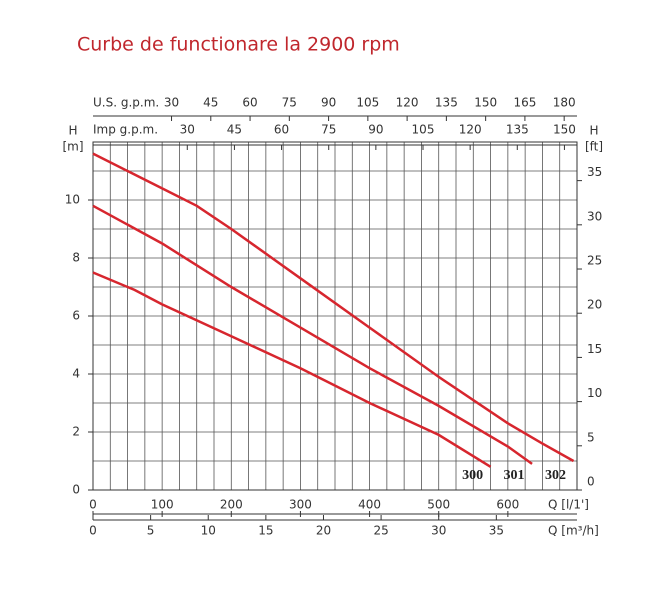 This screenshot has height=590, width=672. Describe the element at coordinates (594, 261) in the screenshot. I see `y2-tick-label: 25` at that location.